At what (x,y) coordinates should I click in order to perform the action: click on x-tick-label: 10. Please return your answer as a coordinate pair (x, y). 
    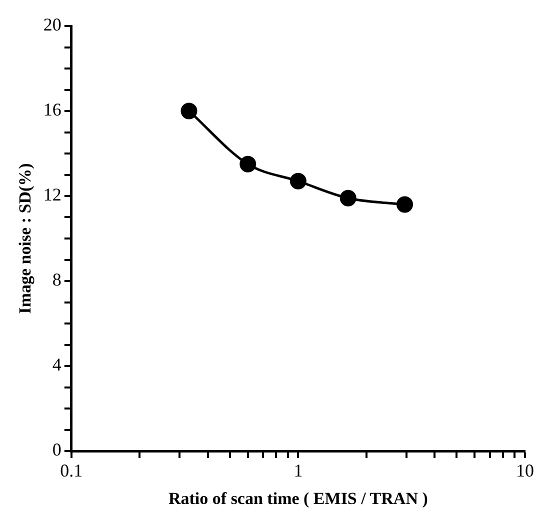
    Looking at the image, I should click on (525, 470).